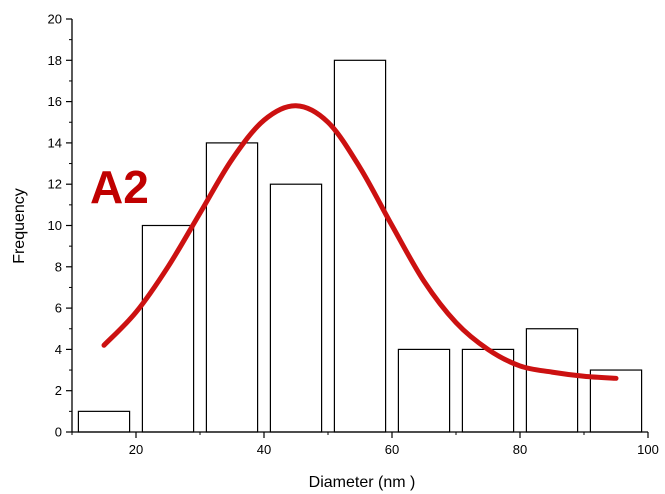  Describe the element at coordinates (58, 390) in the screenshot. I see `y-tick-label-1: 2` at that location.